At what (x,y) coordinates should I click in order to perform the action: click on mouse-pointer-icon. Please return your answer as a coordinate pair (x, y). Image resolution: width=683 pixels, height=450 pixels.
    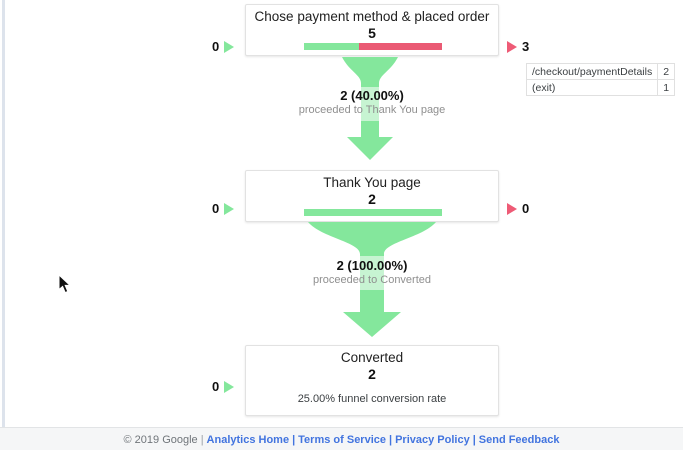
    Looking at the image, I should click on (65, 284).